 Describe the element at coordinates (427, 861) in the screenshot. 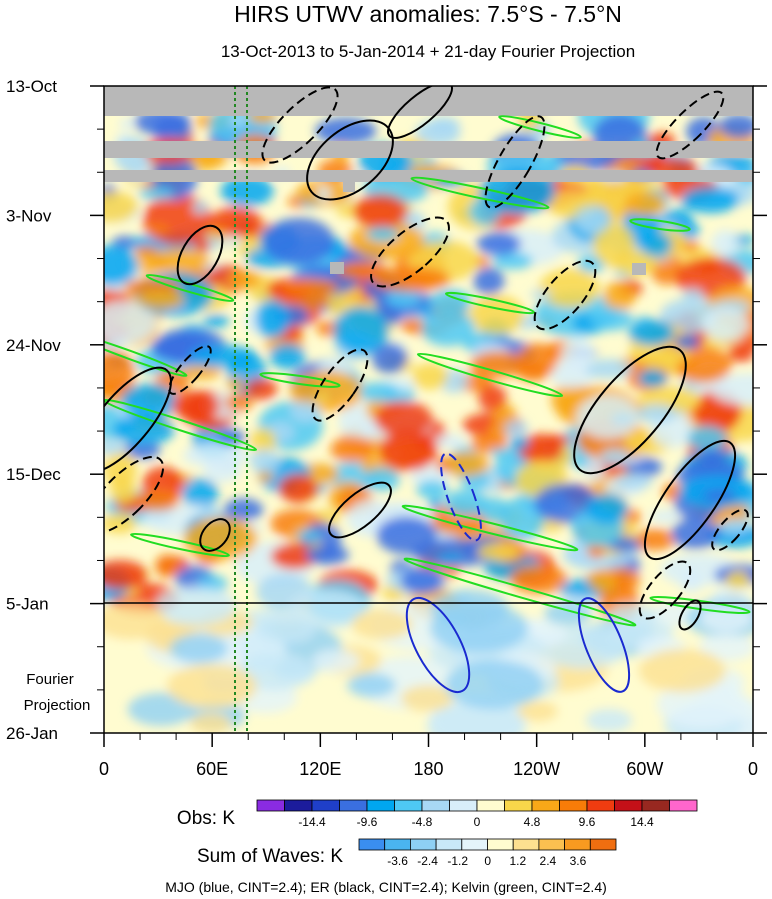

I see `waves-legend-tick: -2.4` at that location.